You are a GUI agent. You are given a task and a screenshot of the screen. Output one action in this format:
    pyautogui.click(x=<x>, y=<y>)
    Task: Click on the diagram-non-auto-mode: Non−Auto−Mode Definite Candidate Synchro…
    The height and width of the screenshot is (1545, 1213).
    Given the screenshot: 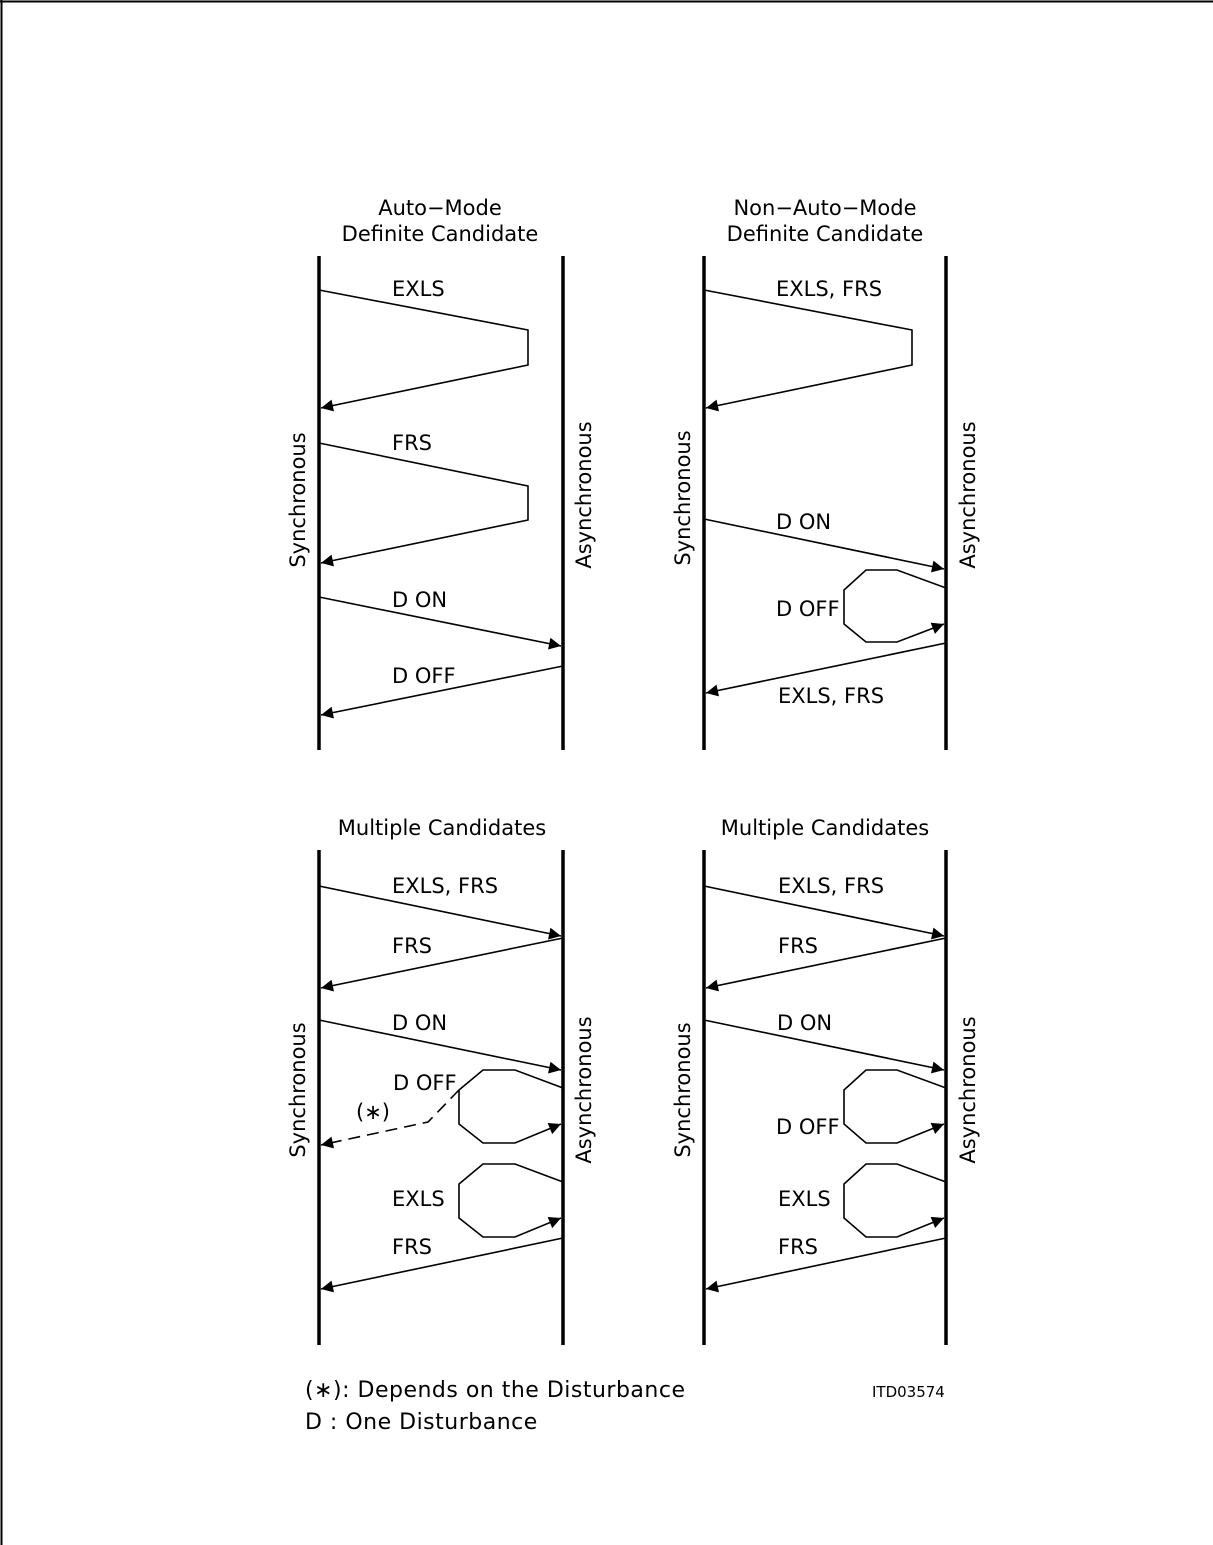 What is the action you would take?
    pyautogui.click(x=825, y=473)
    